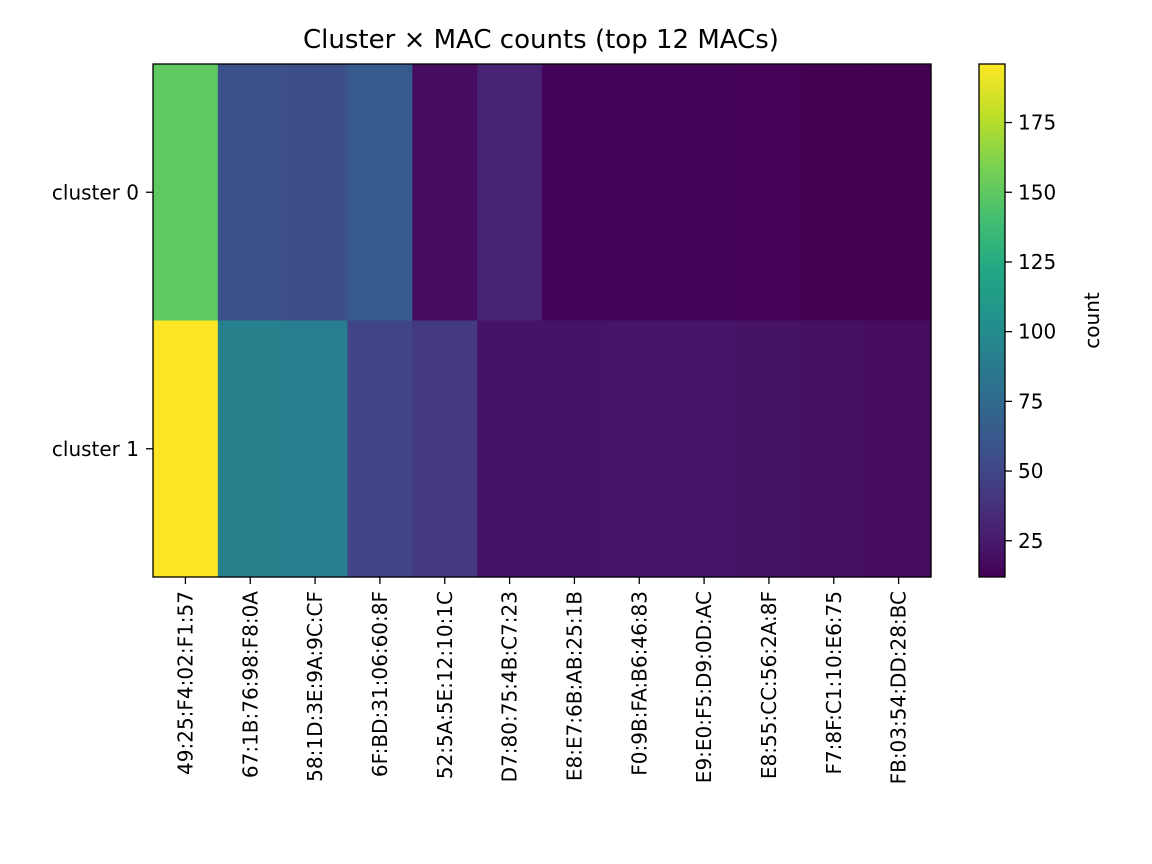 Image resolution: width=1152 pixels, height=864 pixels. What do you see at coordinates (1030, 541) in the screenshot?
I see `colorbar-tick-label: 25` at bounding box center [1030, 541].